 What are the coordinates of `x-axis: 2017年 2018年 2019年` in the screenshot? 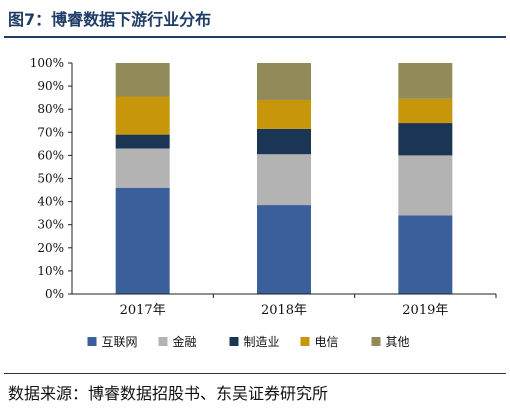 It's located at (284, 305).